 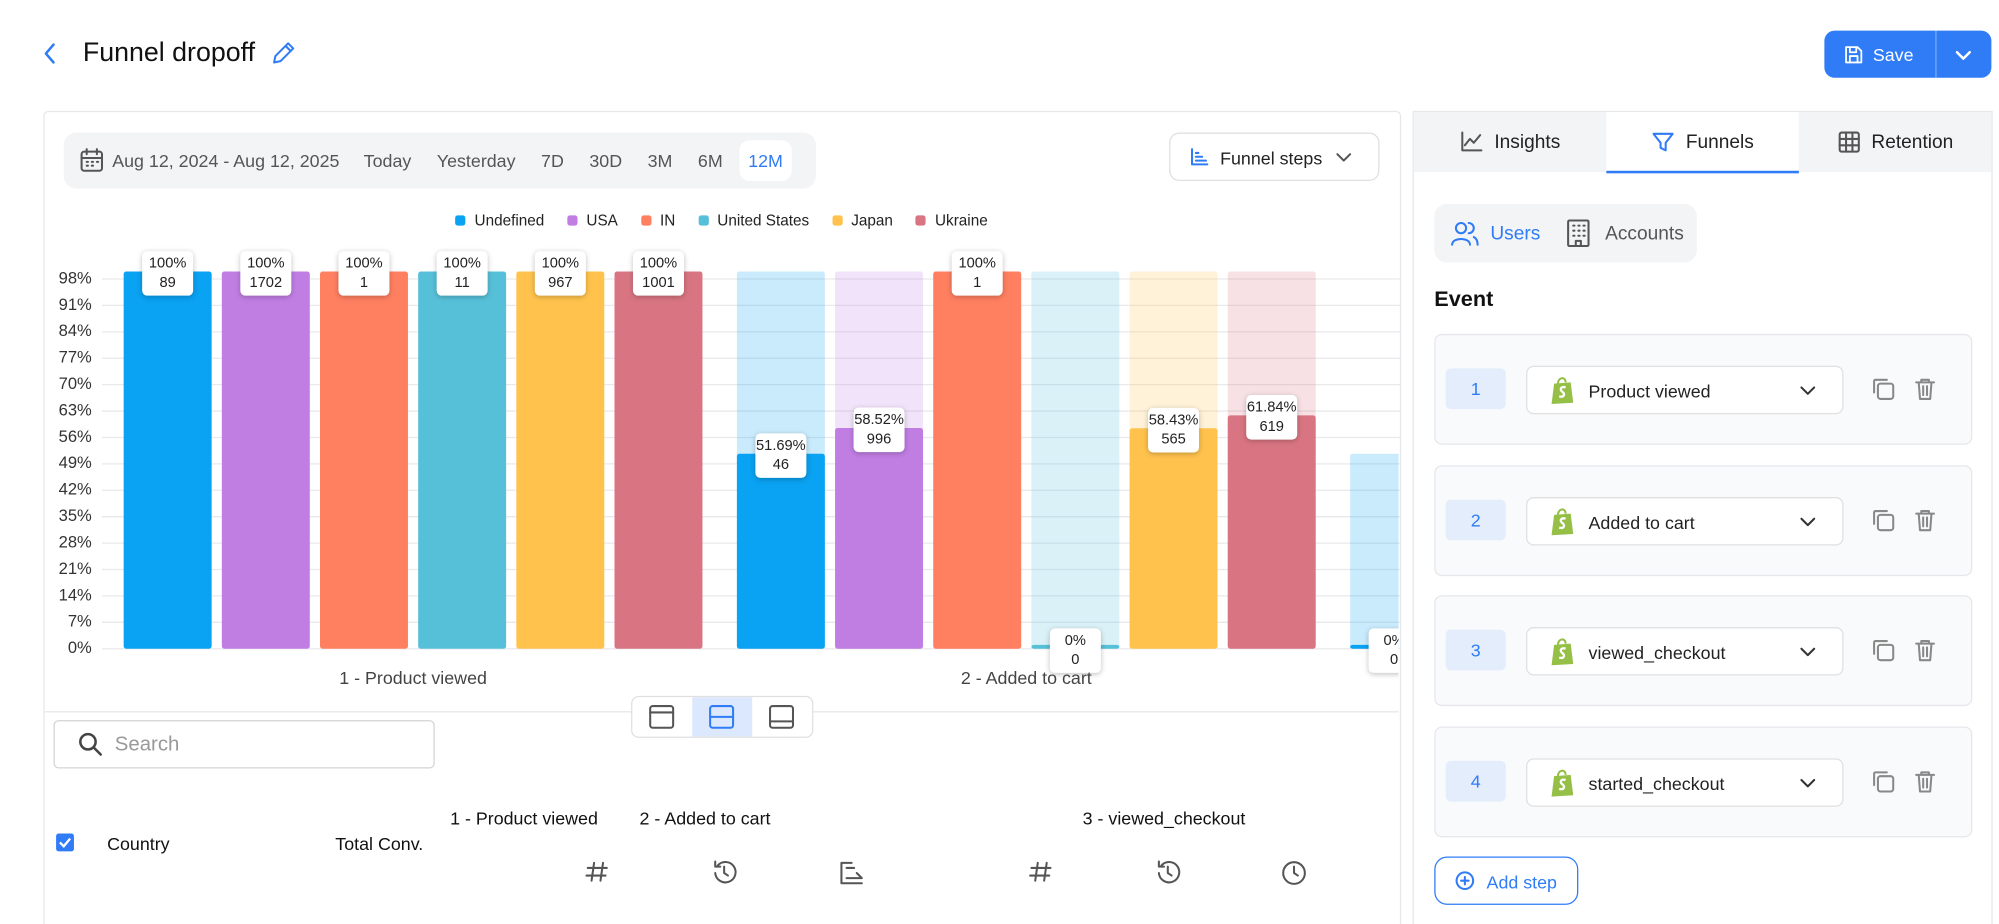 I want to click on step-number: 2, so click(x=1475, y=519).